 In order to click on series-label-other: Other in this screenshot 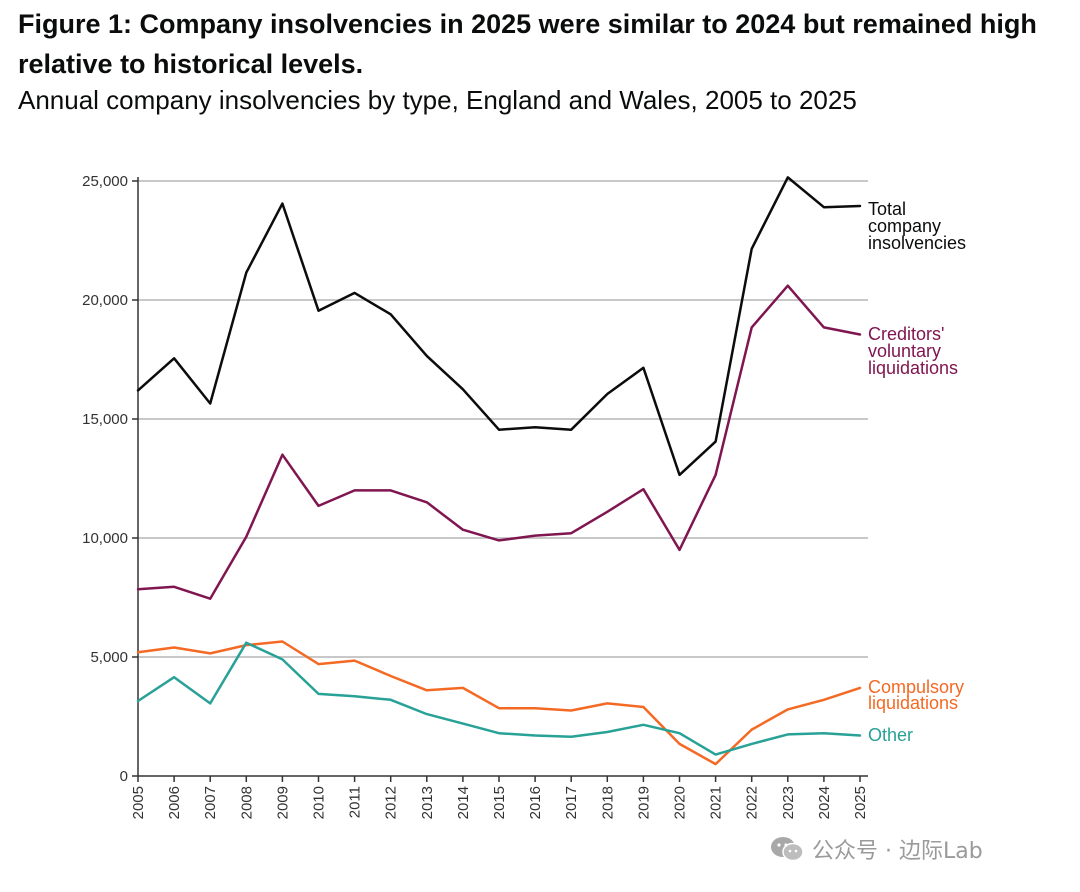, I will do `click(890, 735)`.